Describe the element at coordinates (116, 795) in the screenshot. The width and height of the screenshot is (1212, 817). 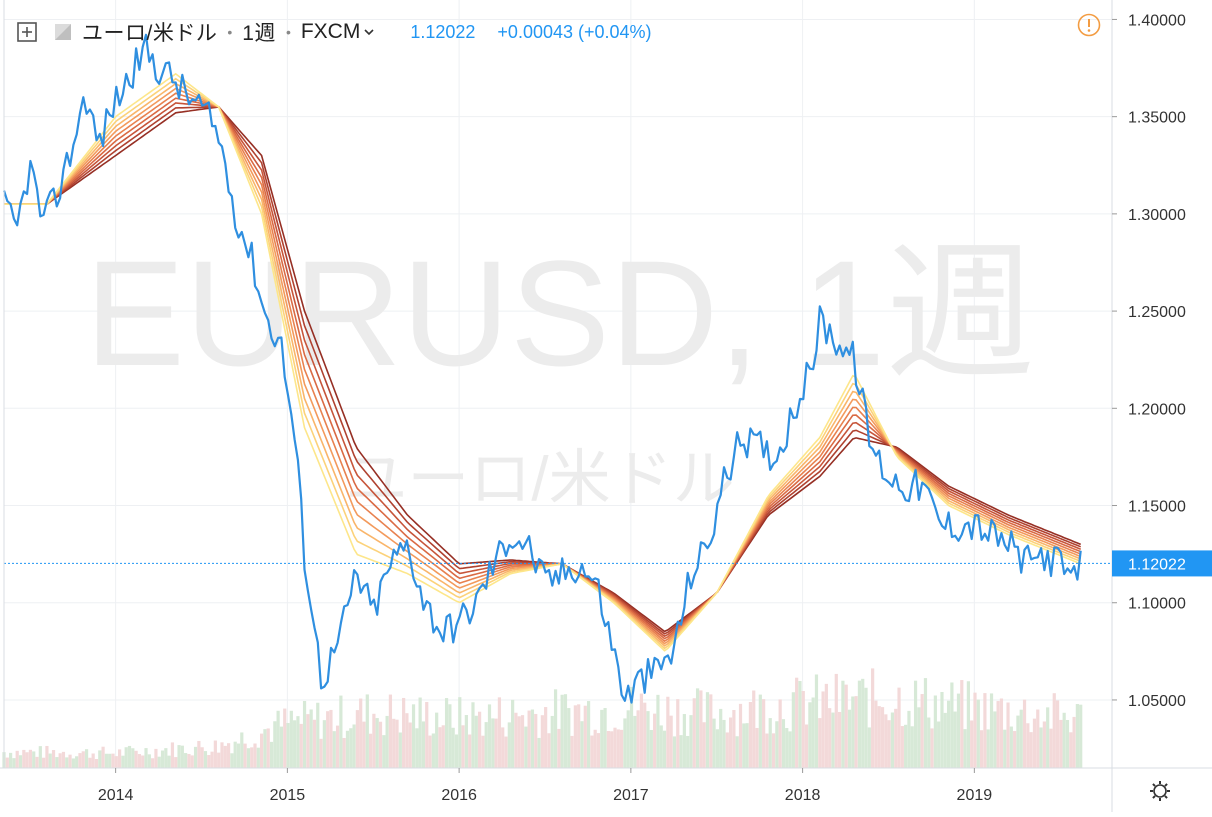
I see `x-tick-label: 2014` at that location.